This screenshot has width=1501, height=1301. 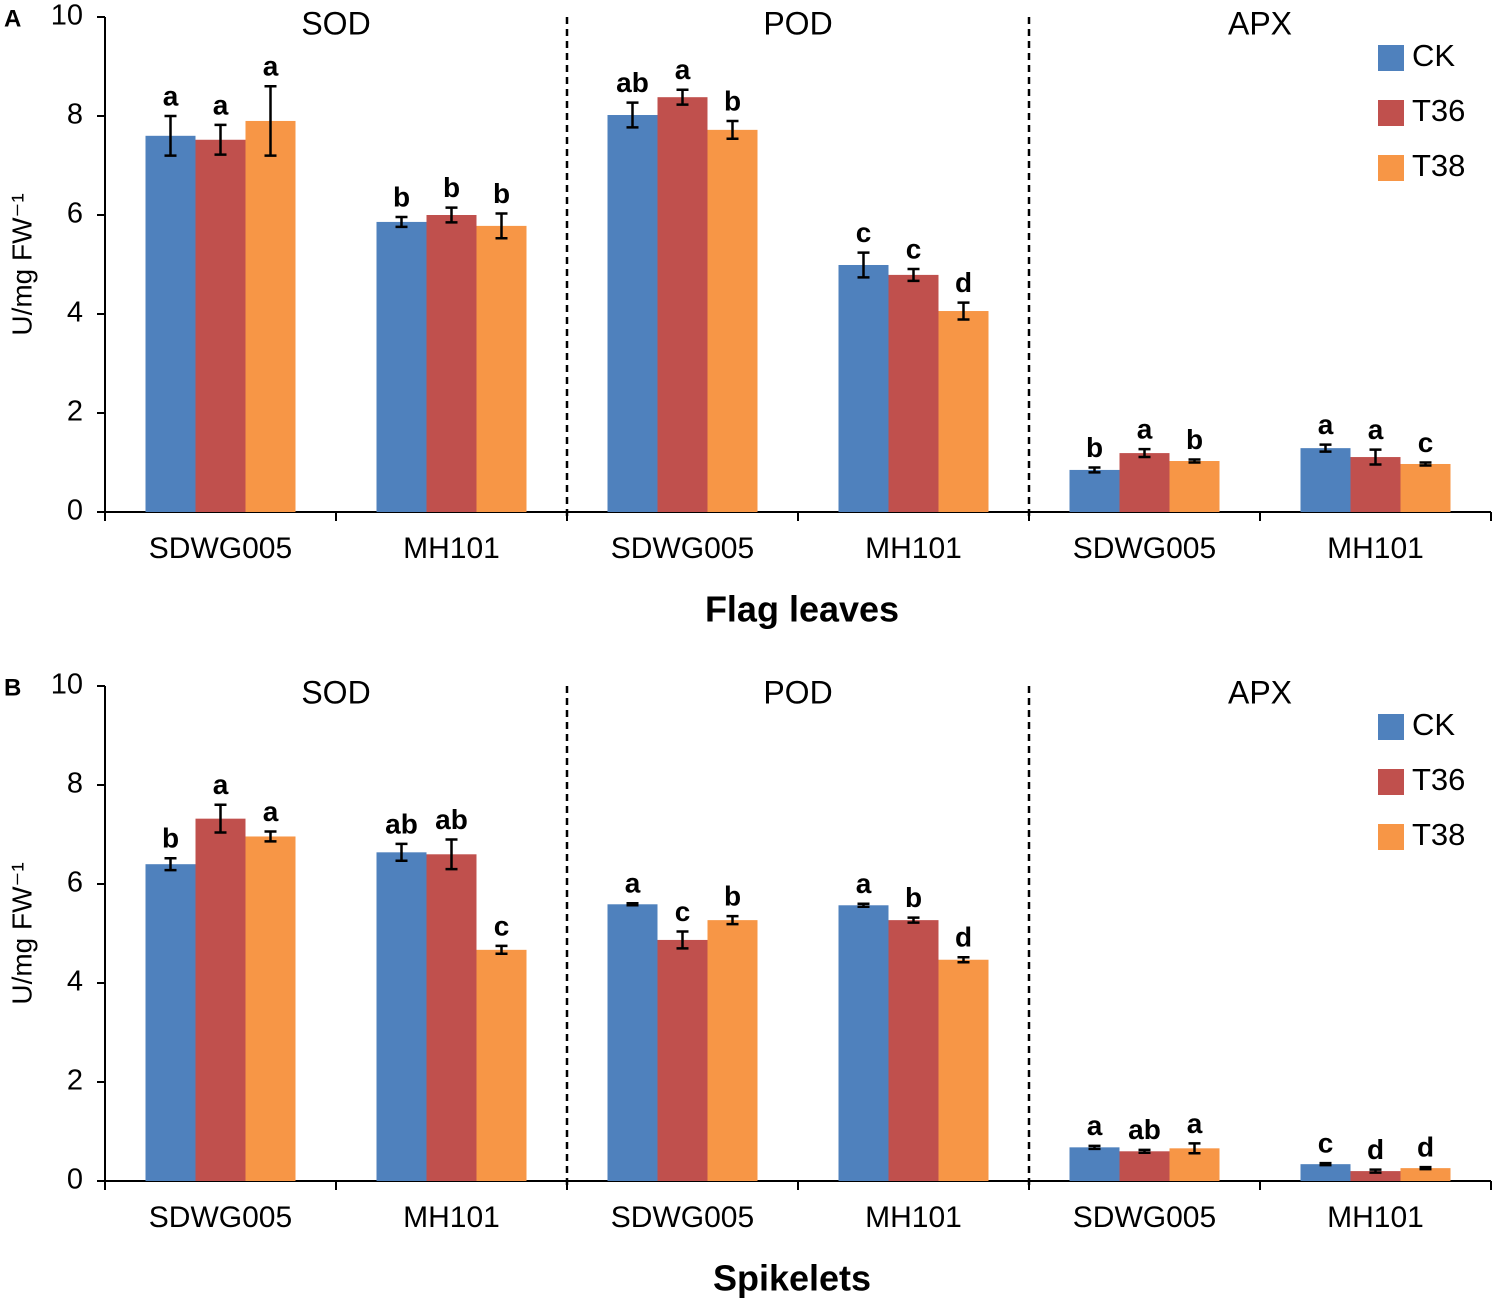 What do you see at coordinates (75, 511) in the screenshot?
I see `y-tick-label: 0` at bounding box center [75, 511].